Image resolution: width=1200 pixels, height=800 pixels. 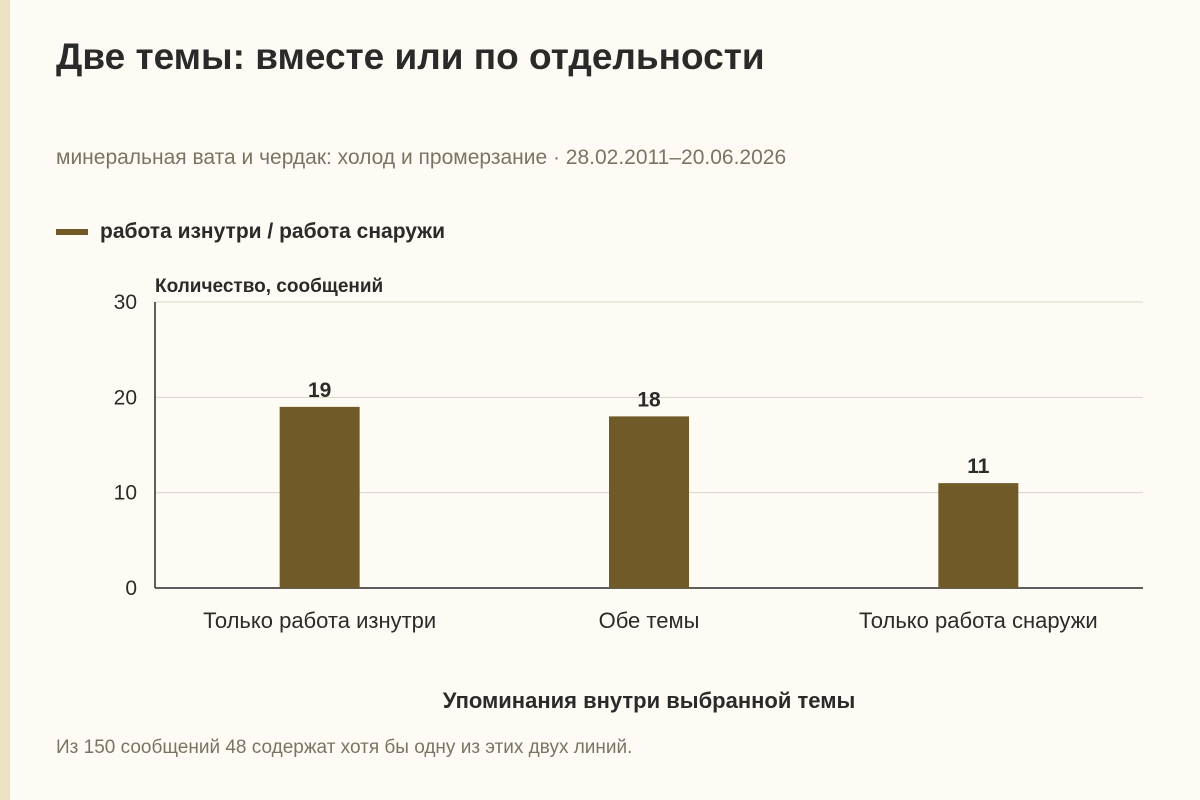 I want to click on y-tick-label: 10, so click(x=125, y=493).